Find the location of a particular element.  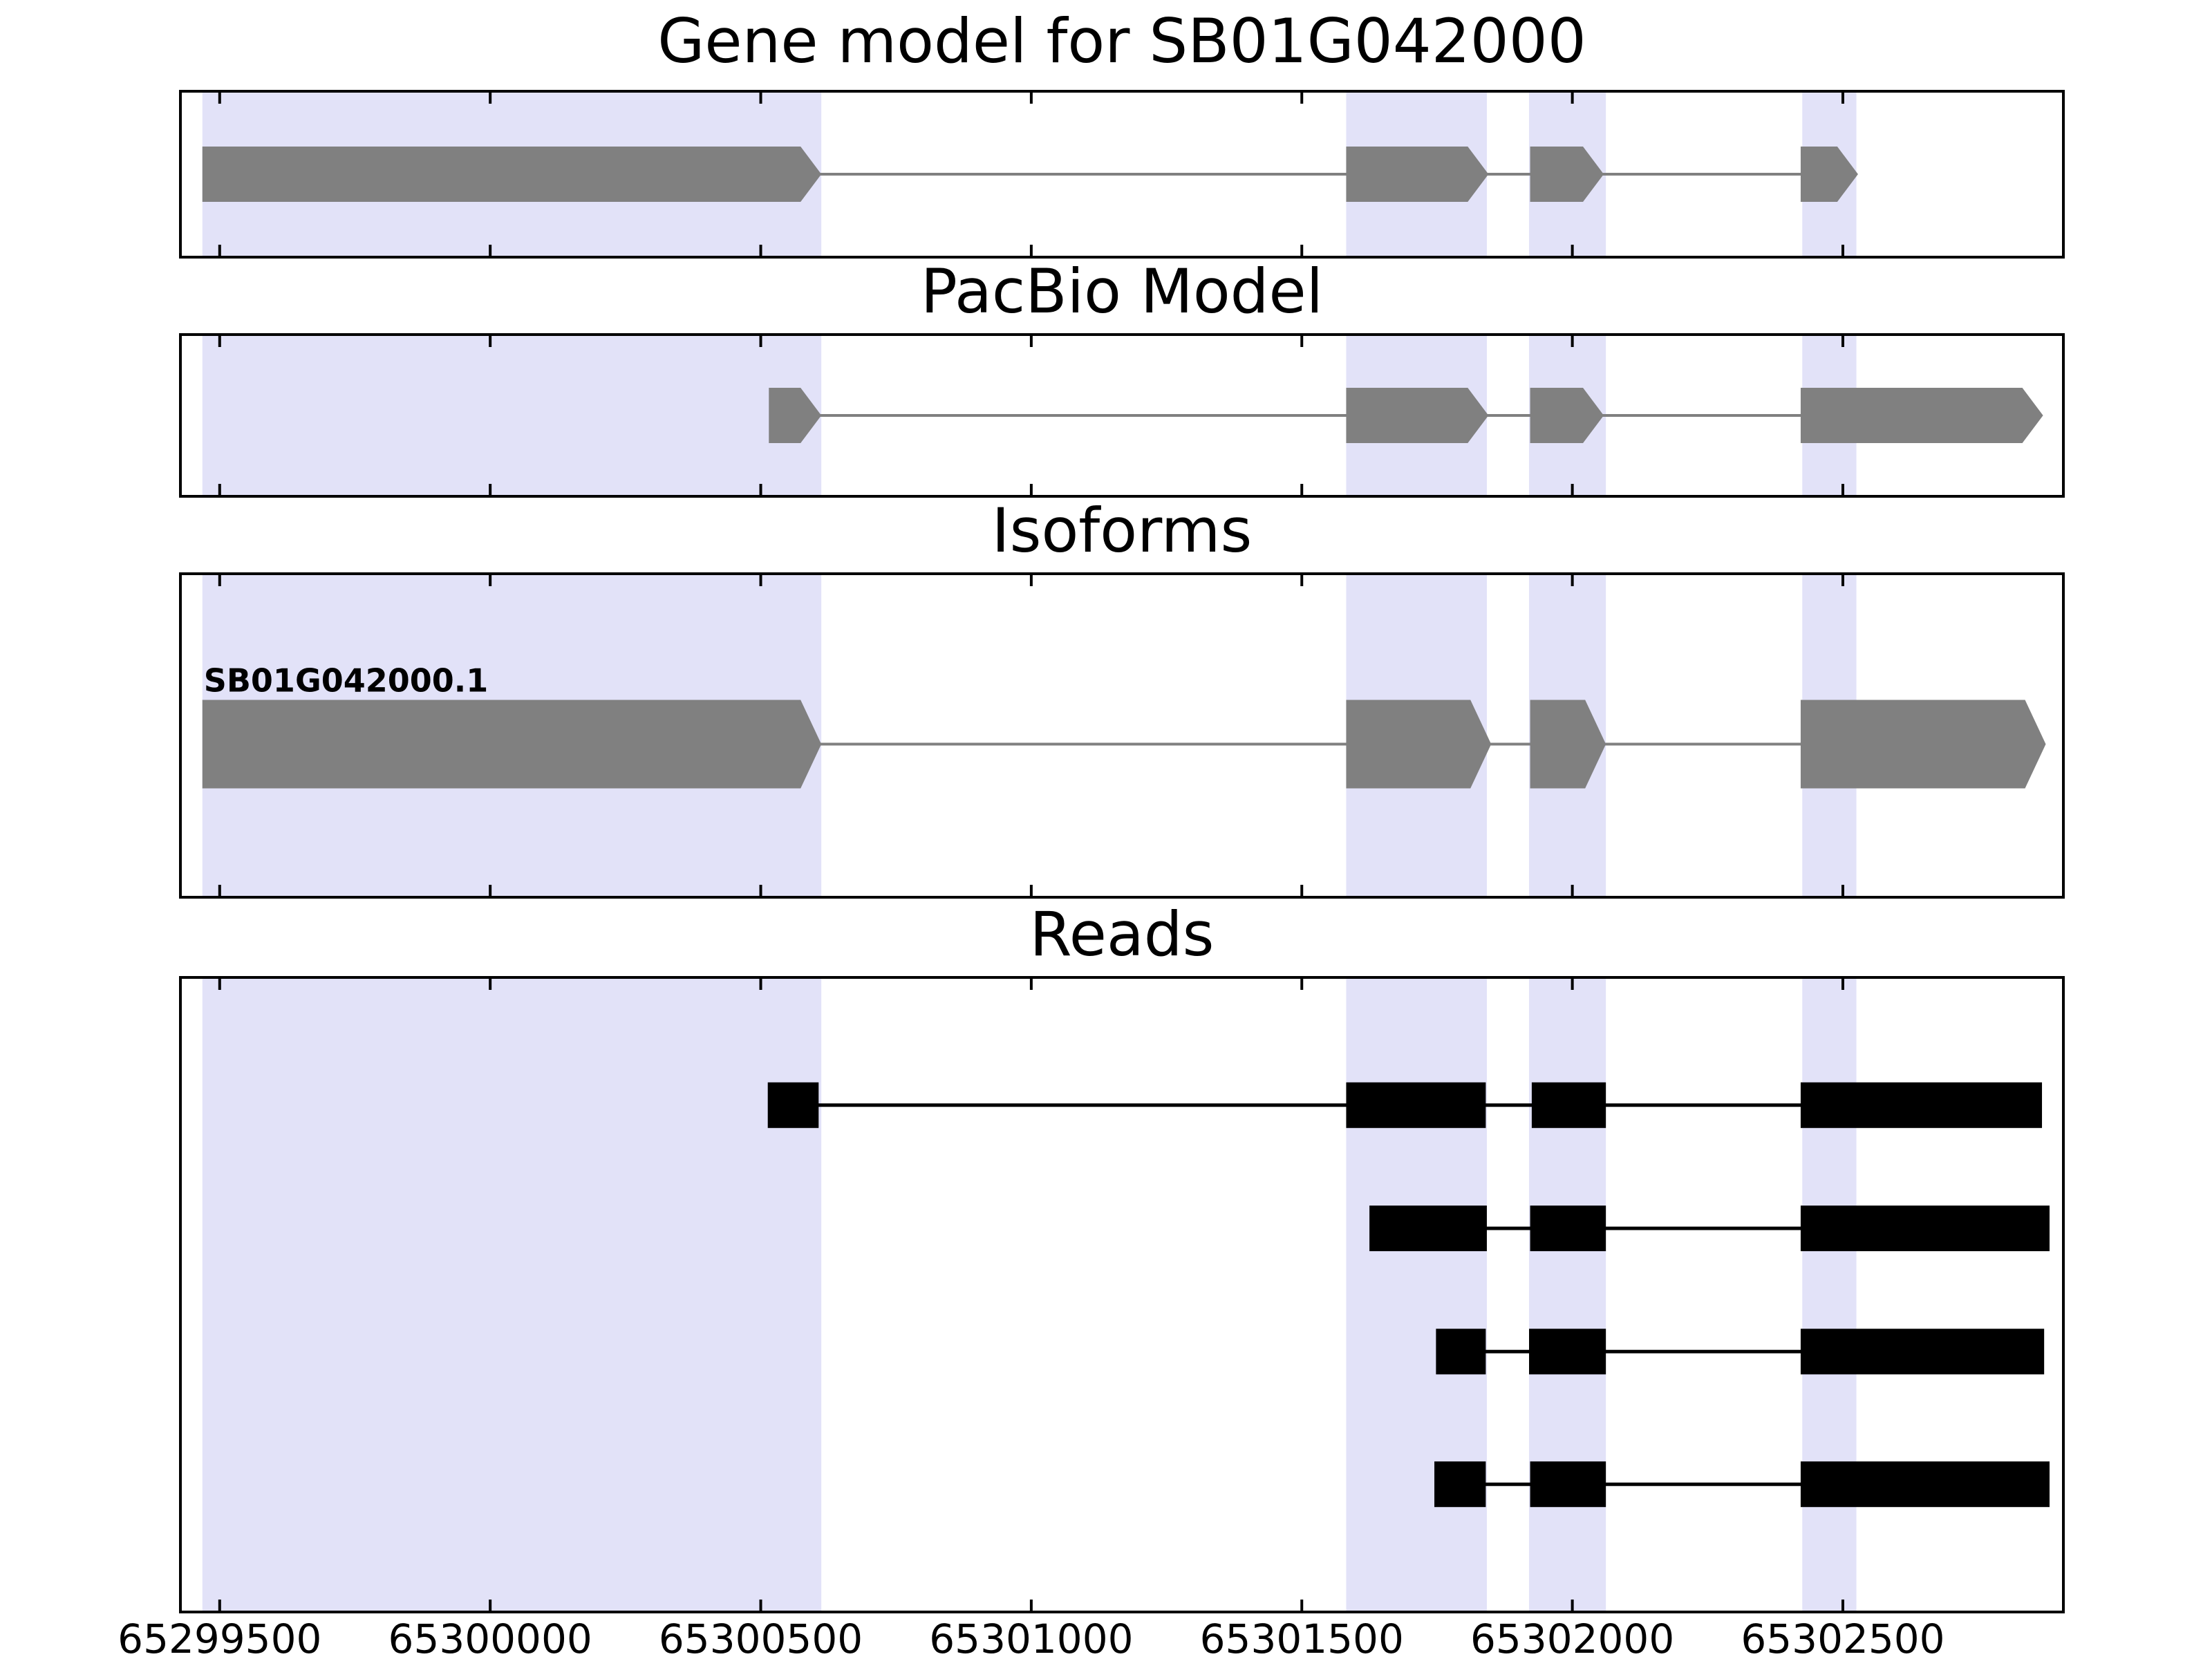

x-tick-label: 65300000 is located at coordinates (490, 1637).